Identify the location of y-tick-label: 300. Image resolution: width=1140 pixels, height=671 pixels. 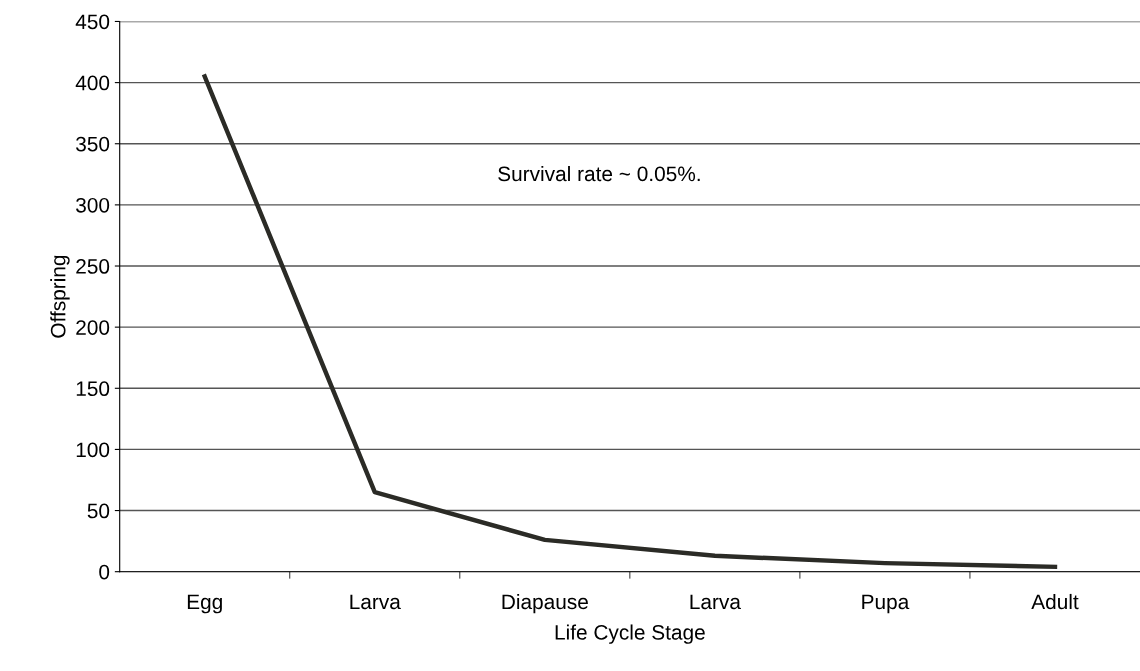
(93, 205).